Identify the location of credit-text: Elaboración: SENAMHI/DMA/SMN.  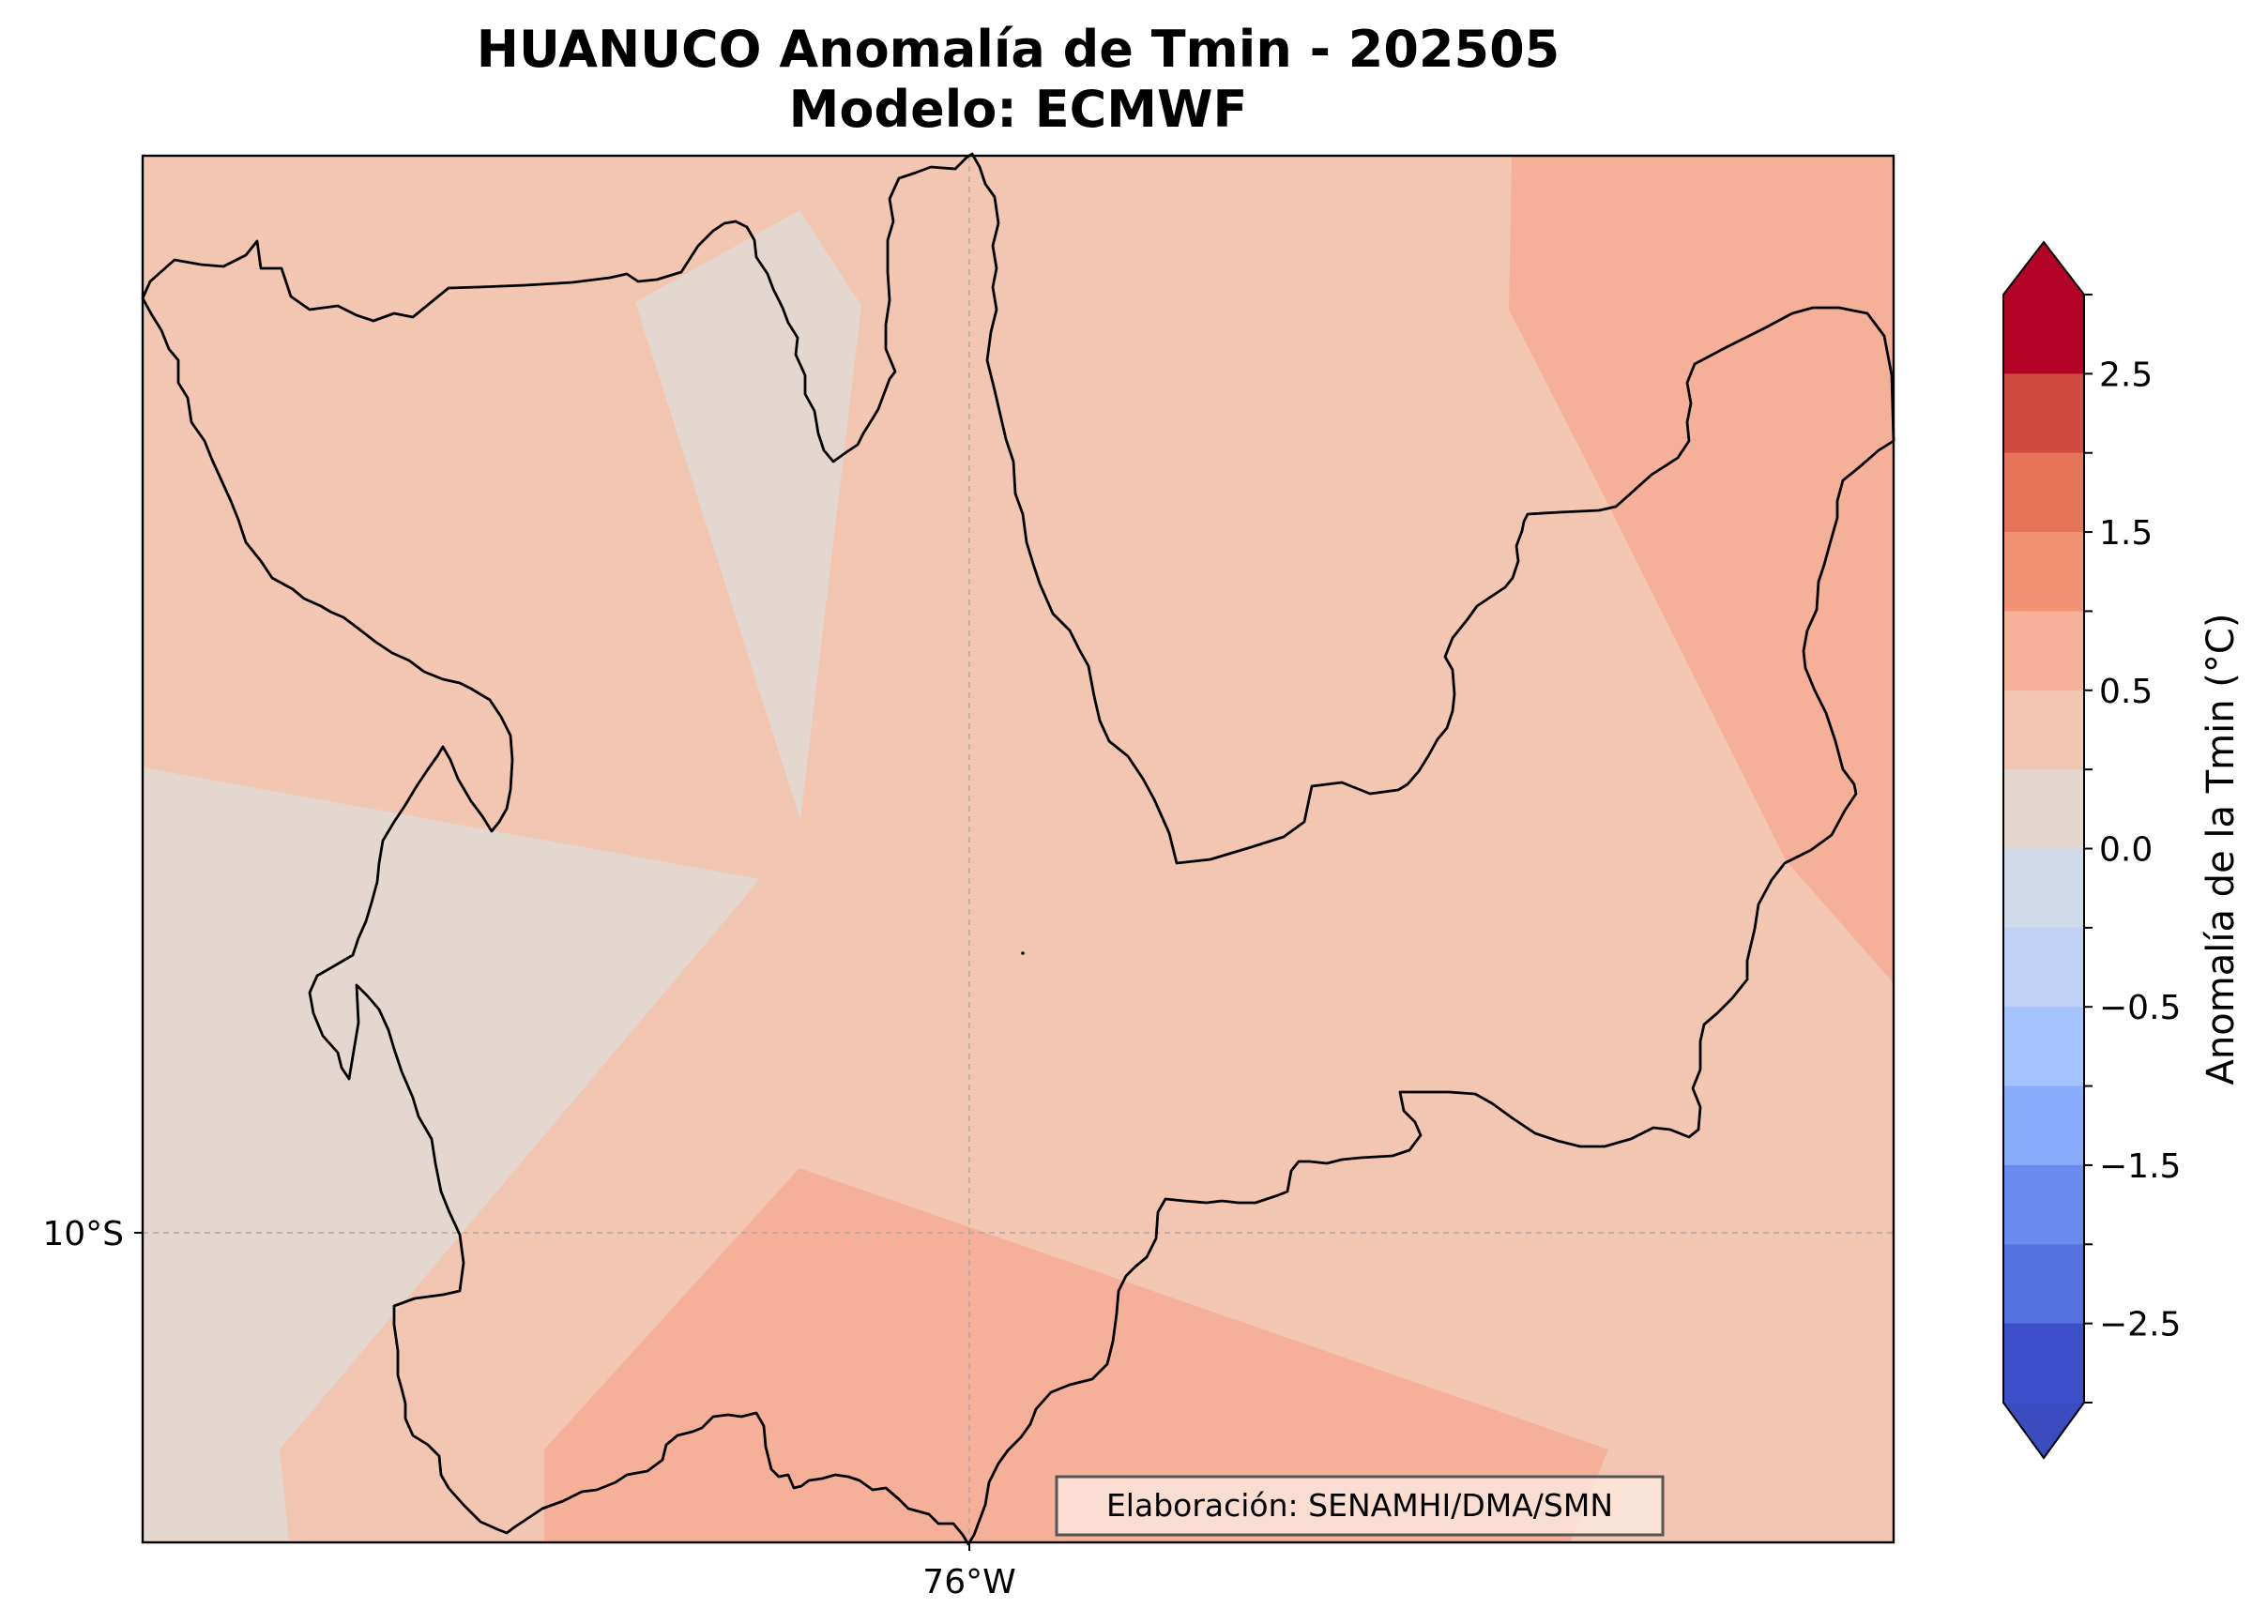
(1359, 1506).